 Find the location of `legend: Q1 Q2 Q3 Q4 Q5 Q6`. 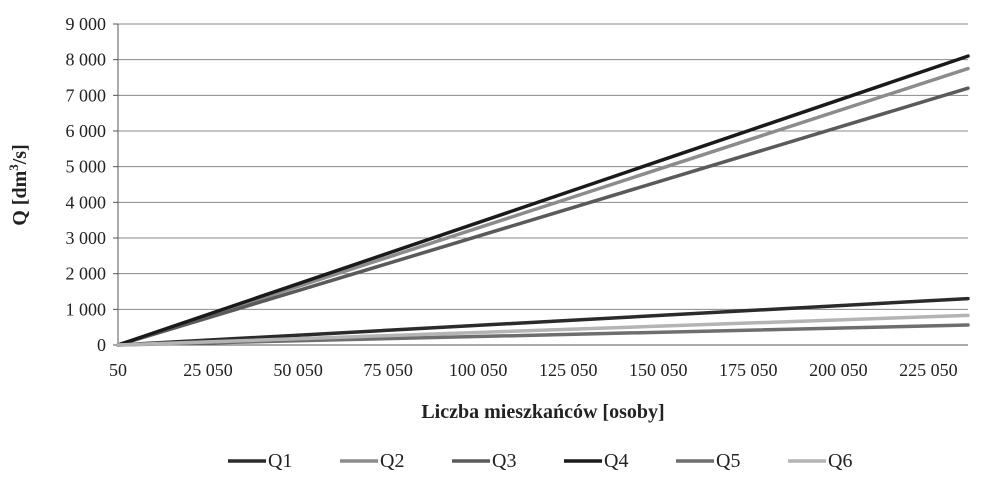

legend: Q1 Q2 Q3 Q4 Q5 Q6 is located at coordinates (540, 461).